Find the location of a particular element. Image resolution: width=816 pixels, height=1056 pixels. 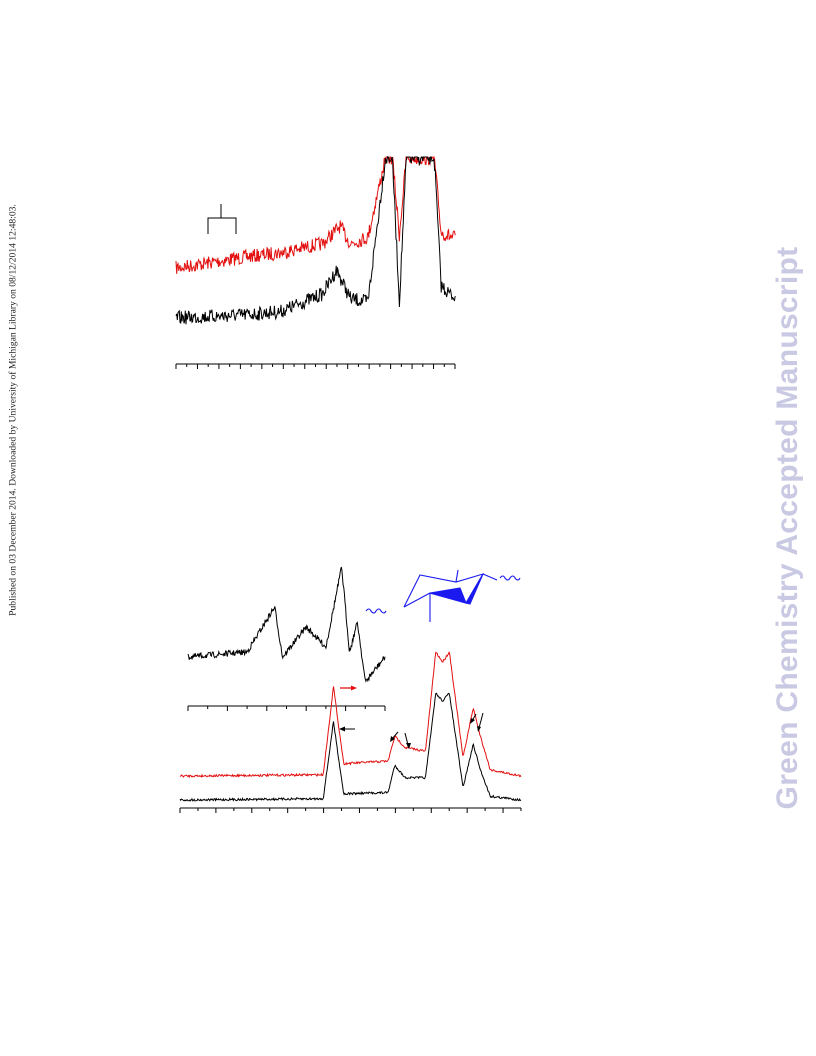

lower-red-trace is located at coordinates (350, 715).